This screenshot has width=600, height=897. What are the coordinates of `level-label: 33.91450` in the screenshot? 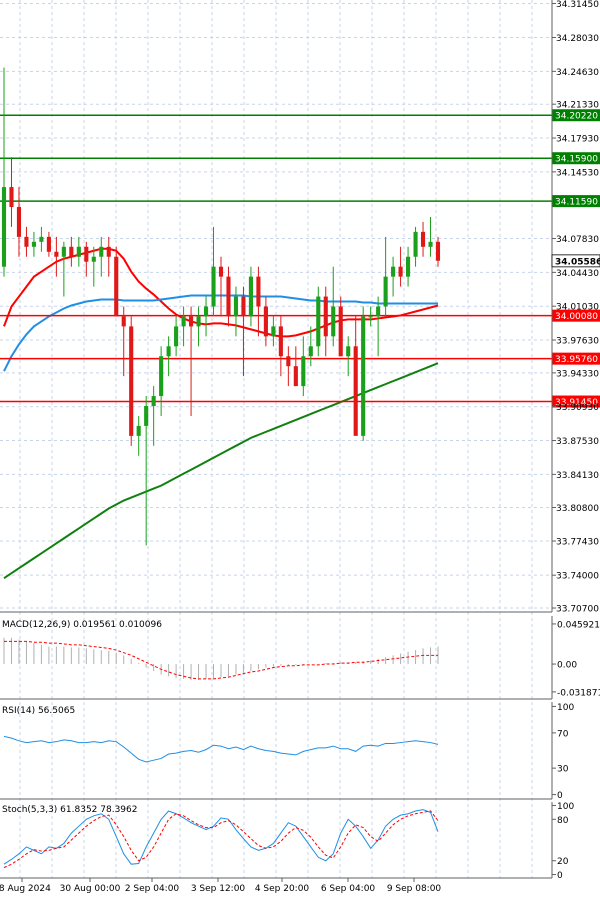 It's located at (576, 403).